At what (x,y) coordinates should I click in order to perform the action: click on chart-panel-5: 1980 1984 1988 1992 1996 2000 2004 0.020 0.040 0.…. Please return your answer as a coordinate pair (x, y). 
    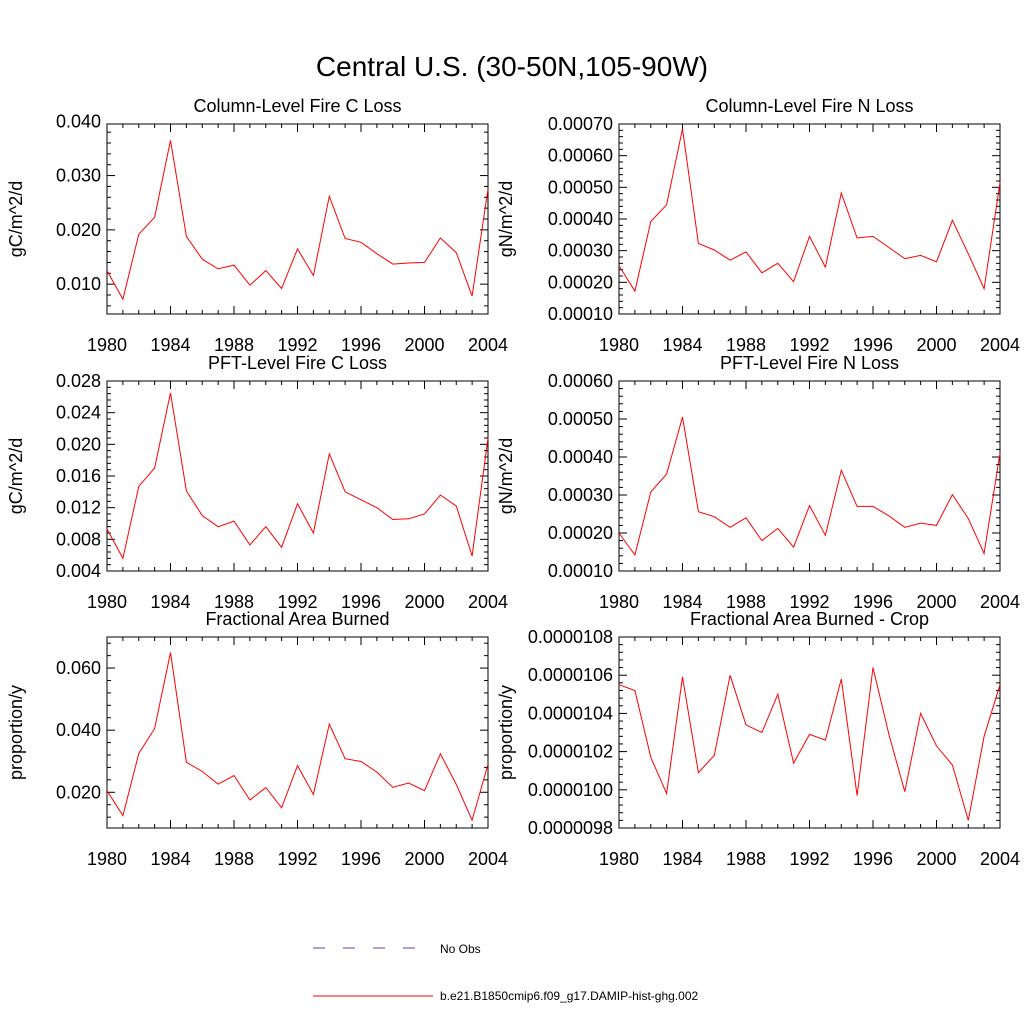
    Looking at the image, I should click on (257, 739).